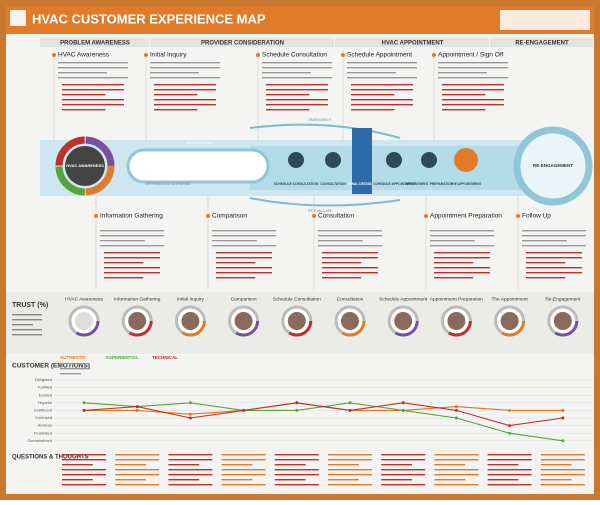 The image size is (600, 505). What do you see at coordinates (244, 299) in the screenshot?
I see `trust-stage: Comparison` at bounding box center [244, 299].